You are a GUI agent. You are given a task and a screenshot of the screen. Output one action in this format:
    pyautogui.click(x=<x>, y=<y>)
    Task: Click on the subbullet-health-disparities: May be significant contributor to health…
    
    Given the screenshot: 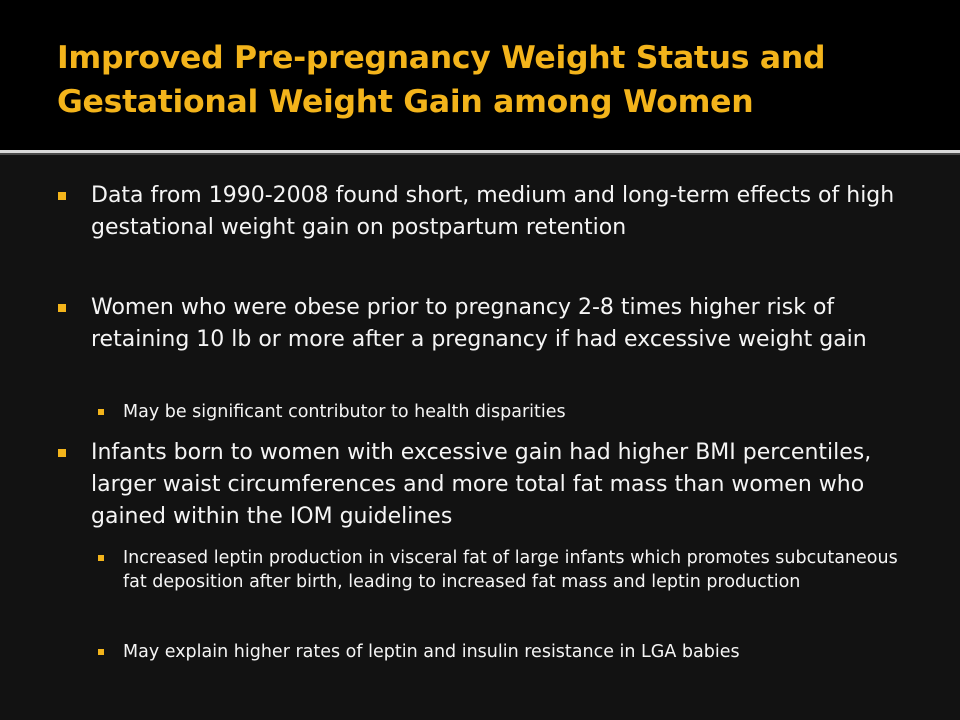 What is the action you would take?
    pyautogui.click(x=508, y=412)
    